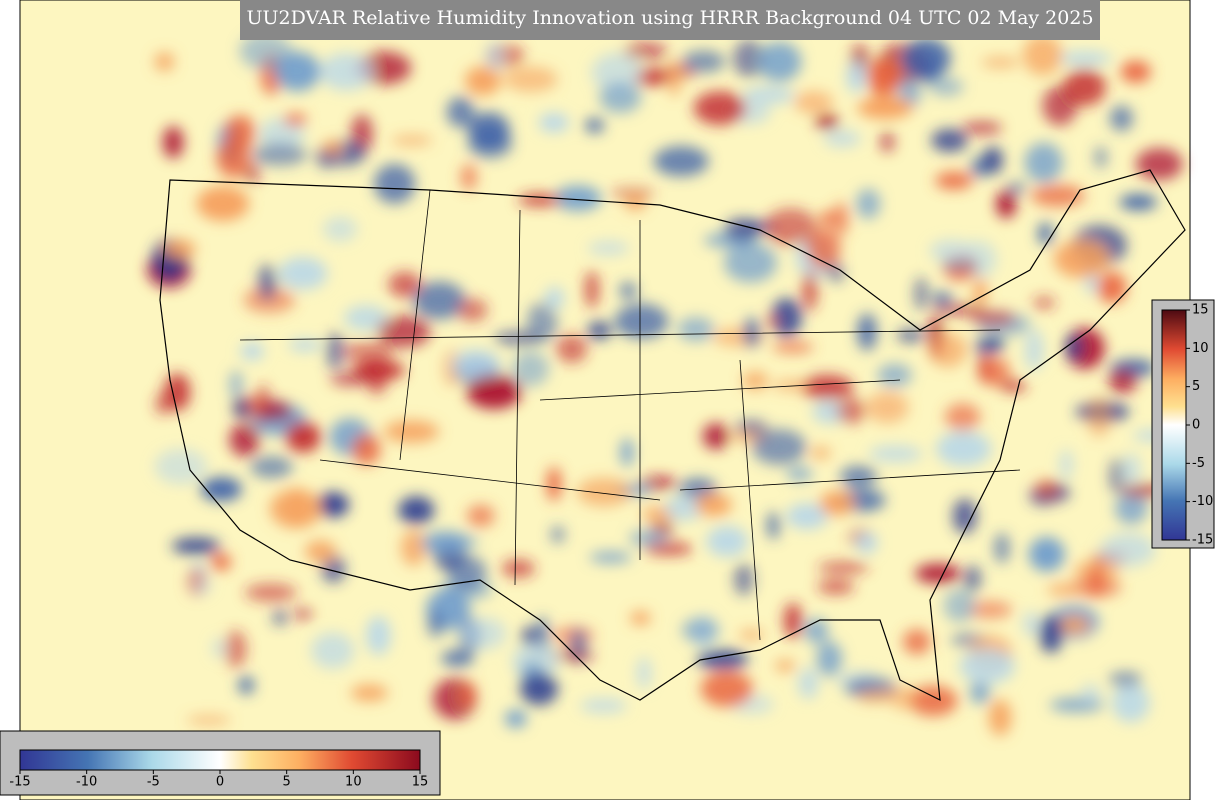  What do you see at coordinates (1202, 501) in the screenshot?
I see `colorbar-tick-label: -10` at bounding box center [1202, 501].